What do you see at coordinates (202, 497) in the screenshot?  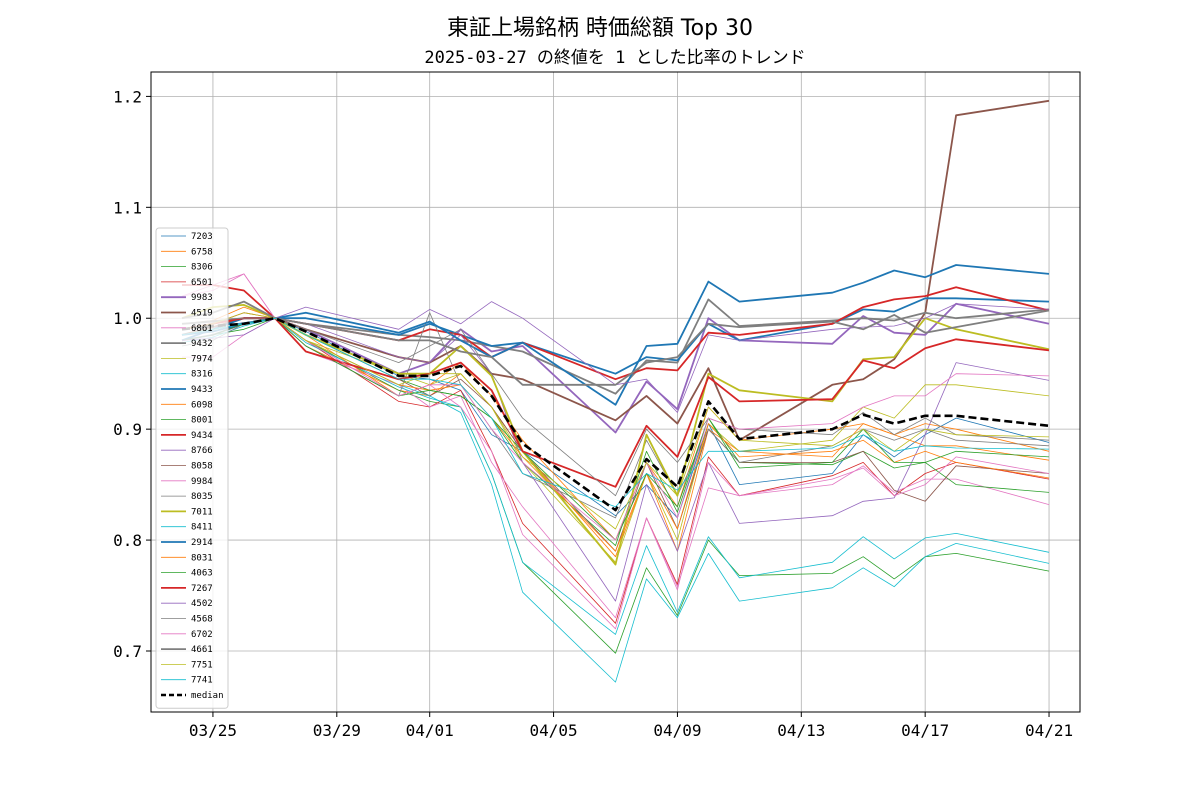 I see `legend-label-8035: 8035` at bounding box center [202, 497].